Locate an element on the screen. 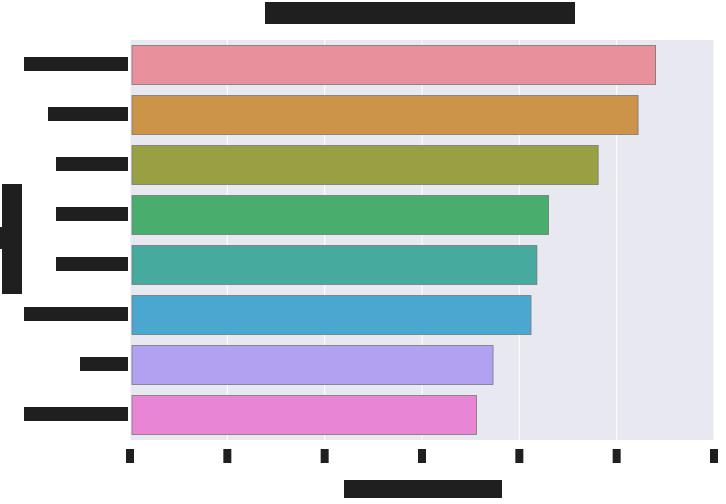 This screenshot has height=504, width=726. y-axis-label-redacted-part is located at coordinates (4, 238).